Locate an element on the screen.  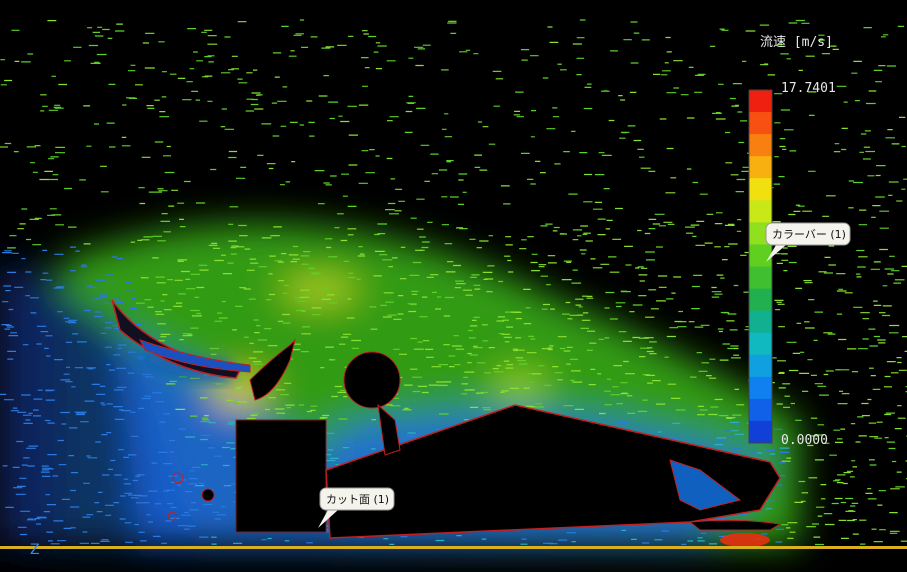
driver-neck is located at coordinates (389, 429).